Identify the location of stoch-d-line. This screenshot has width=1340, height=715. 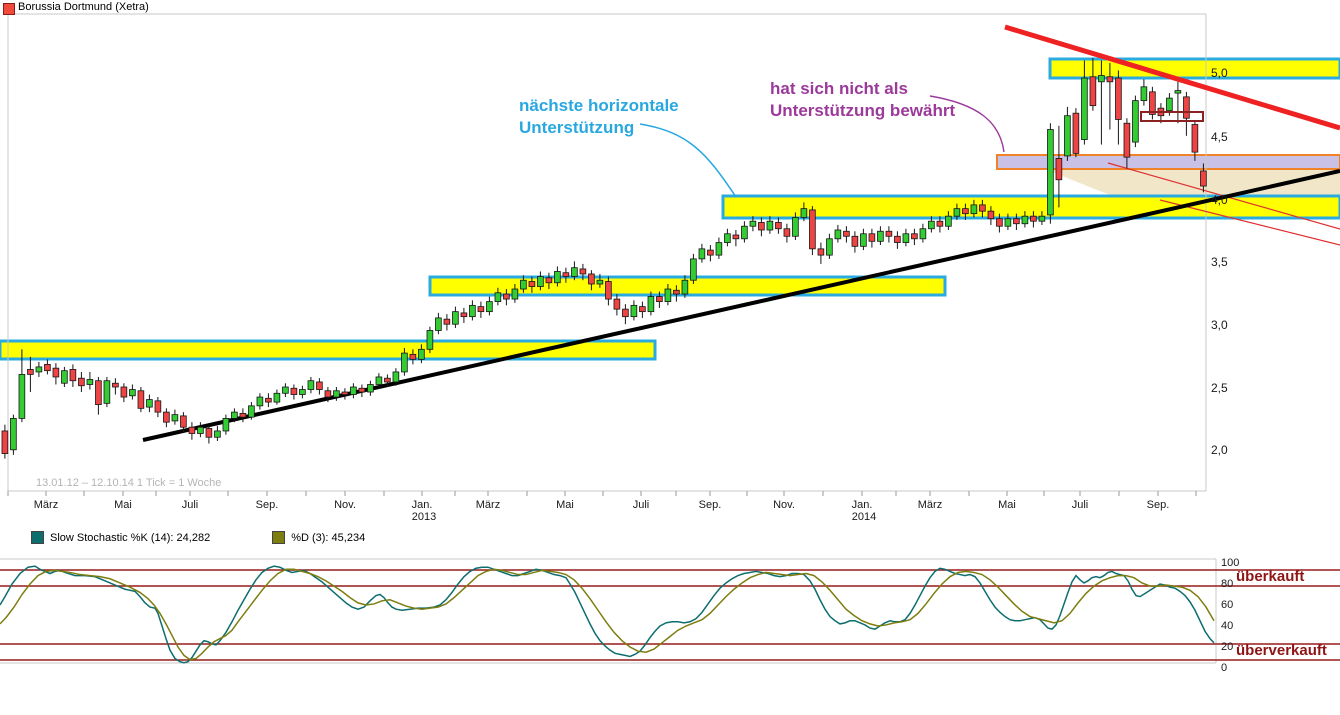
(607, 614).